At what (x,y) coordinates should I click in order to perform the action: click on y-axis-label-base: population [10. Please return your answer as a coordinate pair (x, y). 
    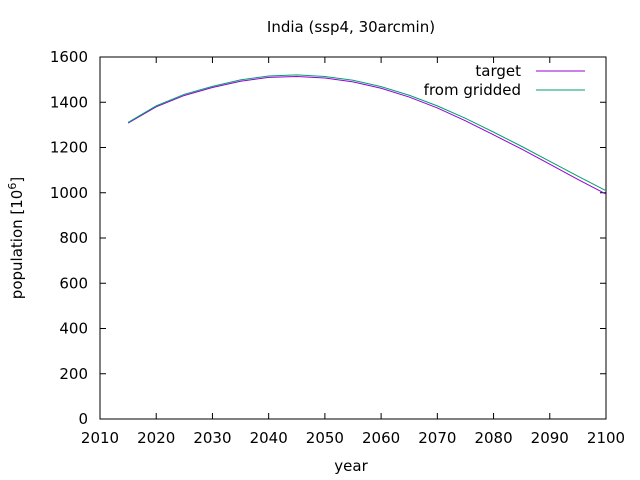
    Looking at the image, I should click on (17, 245).